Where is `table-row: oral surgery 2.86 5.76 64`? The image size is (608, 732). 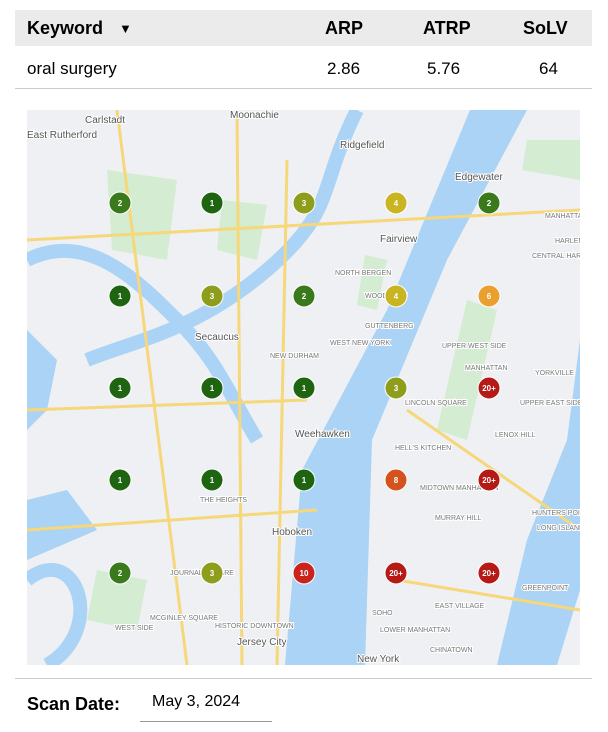 table-row: oral surgery 2.86 5.76 64 is located at coordinates (303, 68).